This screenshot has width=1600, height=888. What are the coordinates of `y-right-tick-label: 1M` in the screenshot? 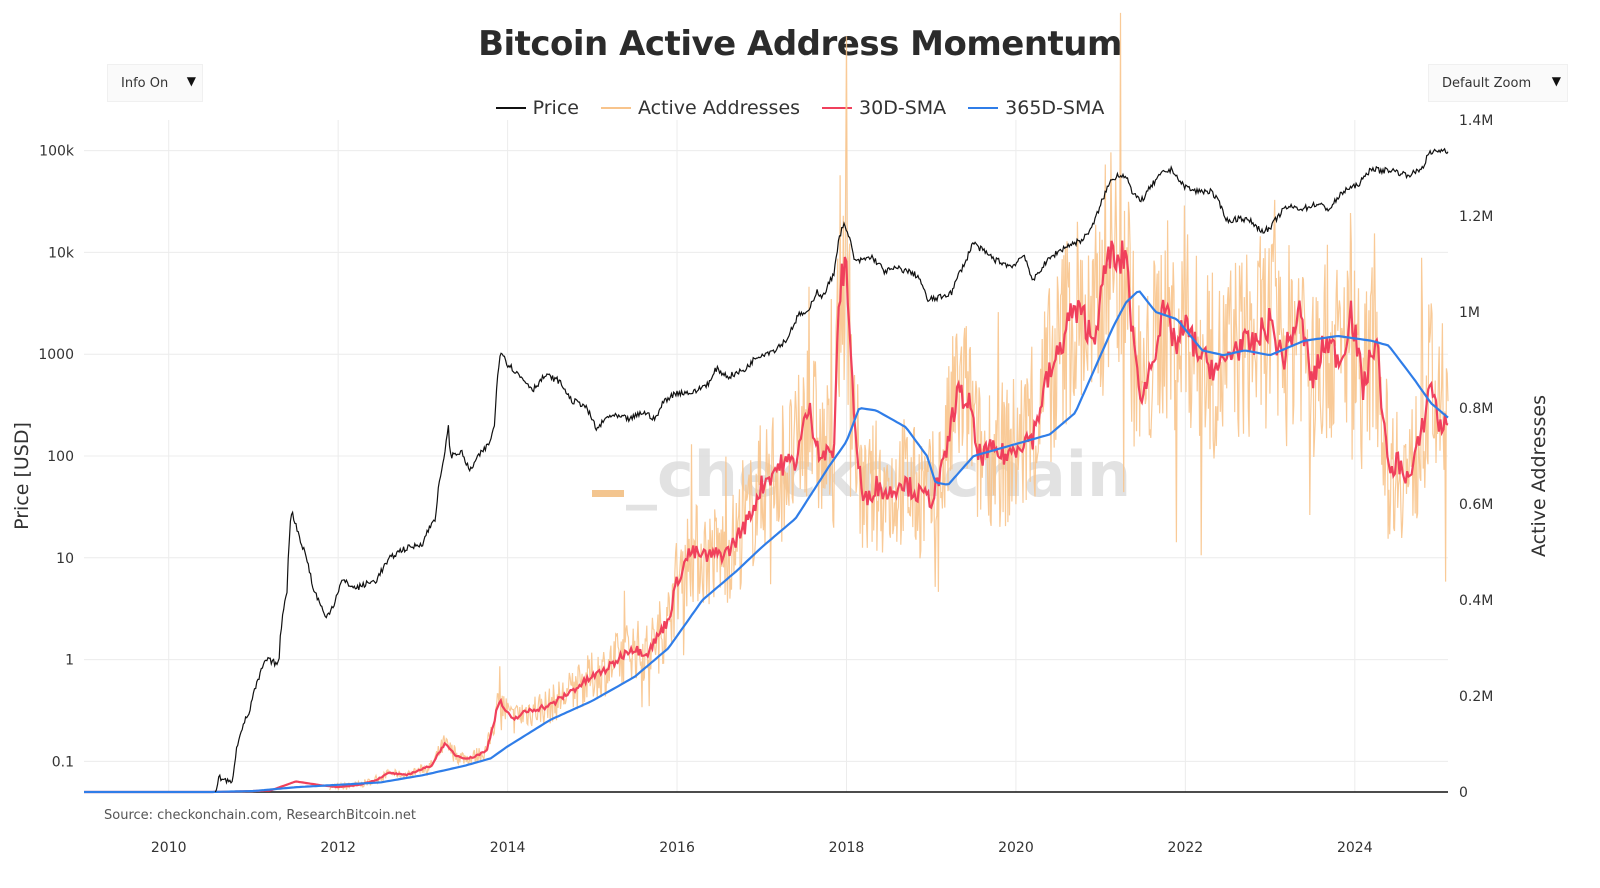 It's located at (1469, 313).